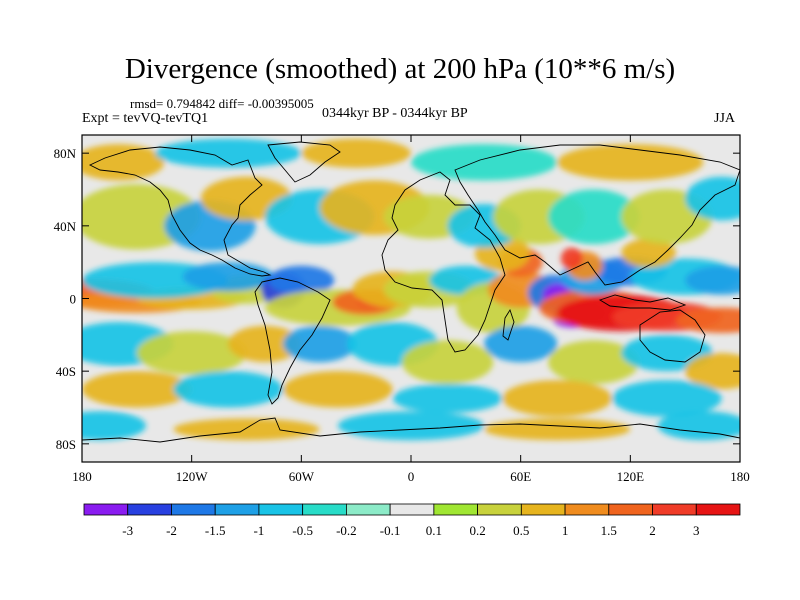 The image size is (800, 600). I want to click on colorbar-label: 3, so click(696, 530).